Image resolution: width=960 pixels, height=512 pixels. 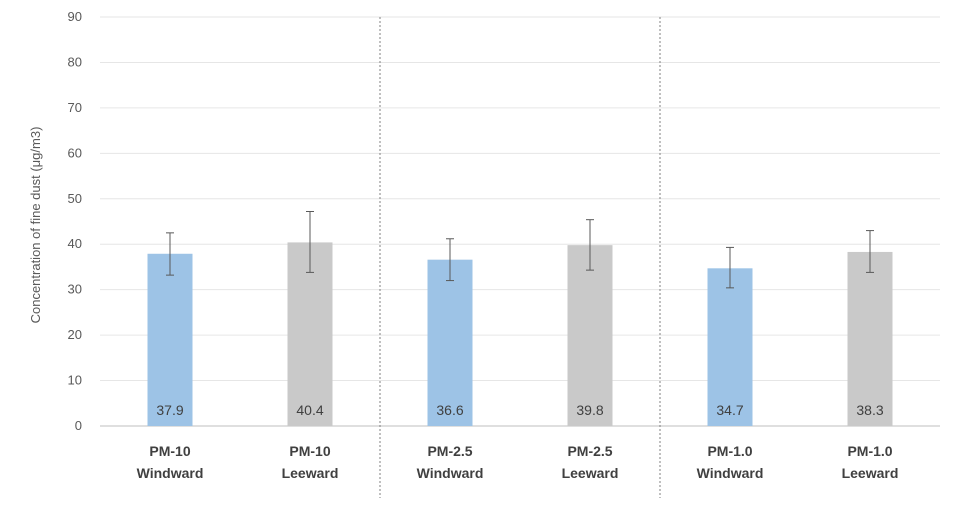 What do you see at coordinates (75, 289) in the screenshot?
I see `y-tick-label: 30` at bounding box center [75, 289].